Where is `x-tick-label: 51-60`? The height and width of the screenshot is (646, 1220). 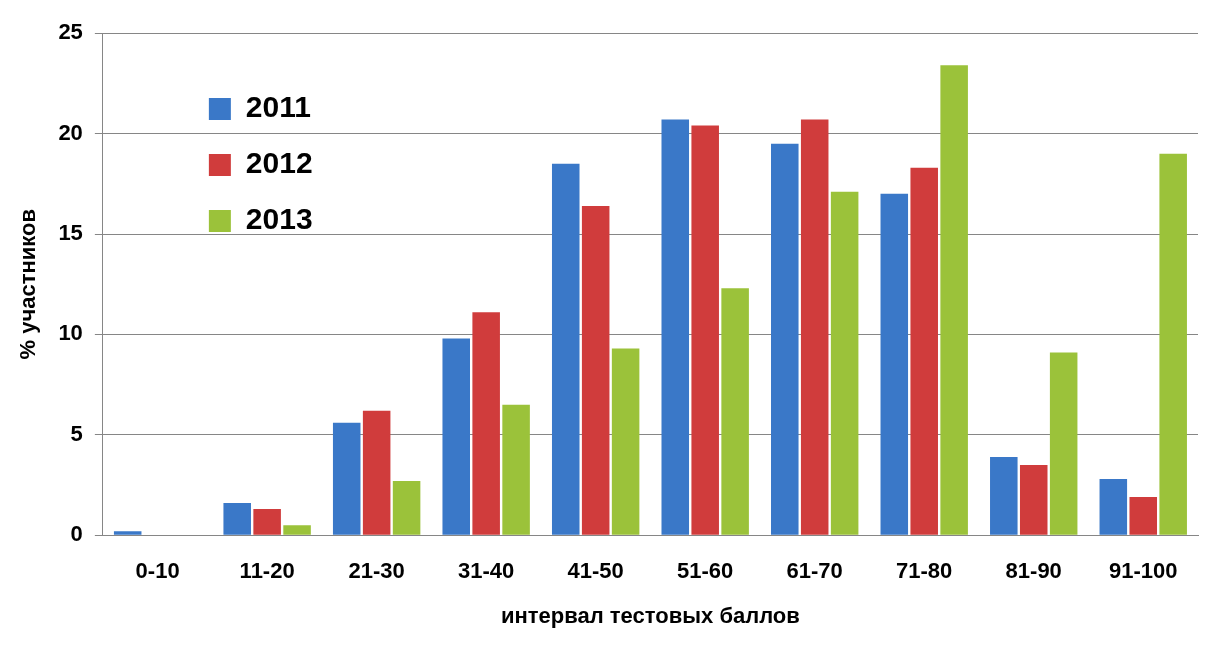
x-tick-label: 51-60 is located at coordinates (705, 571).